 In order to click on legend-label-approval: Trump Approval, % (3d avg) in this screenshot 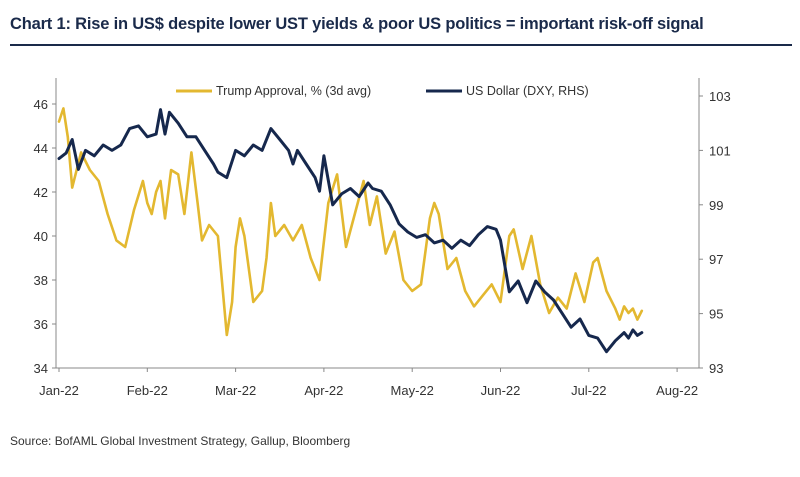, I will do `click(293, 91)`.